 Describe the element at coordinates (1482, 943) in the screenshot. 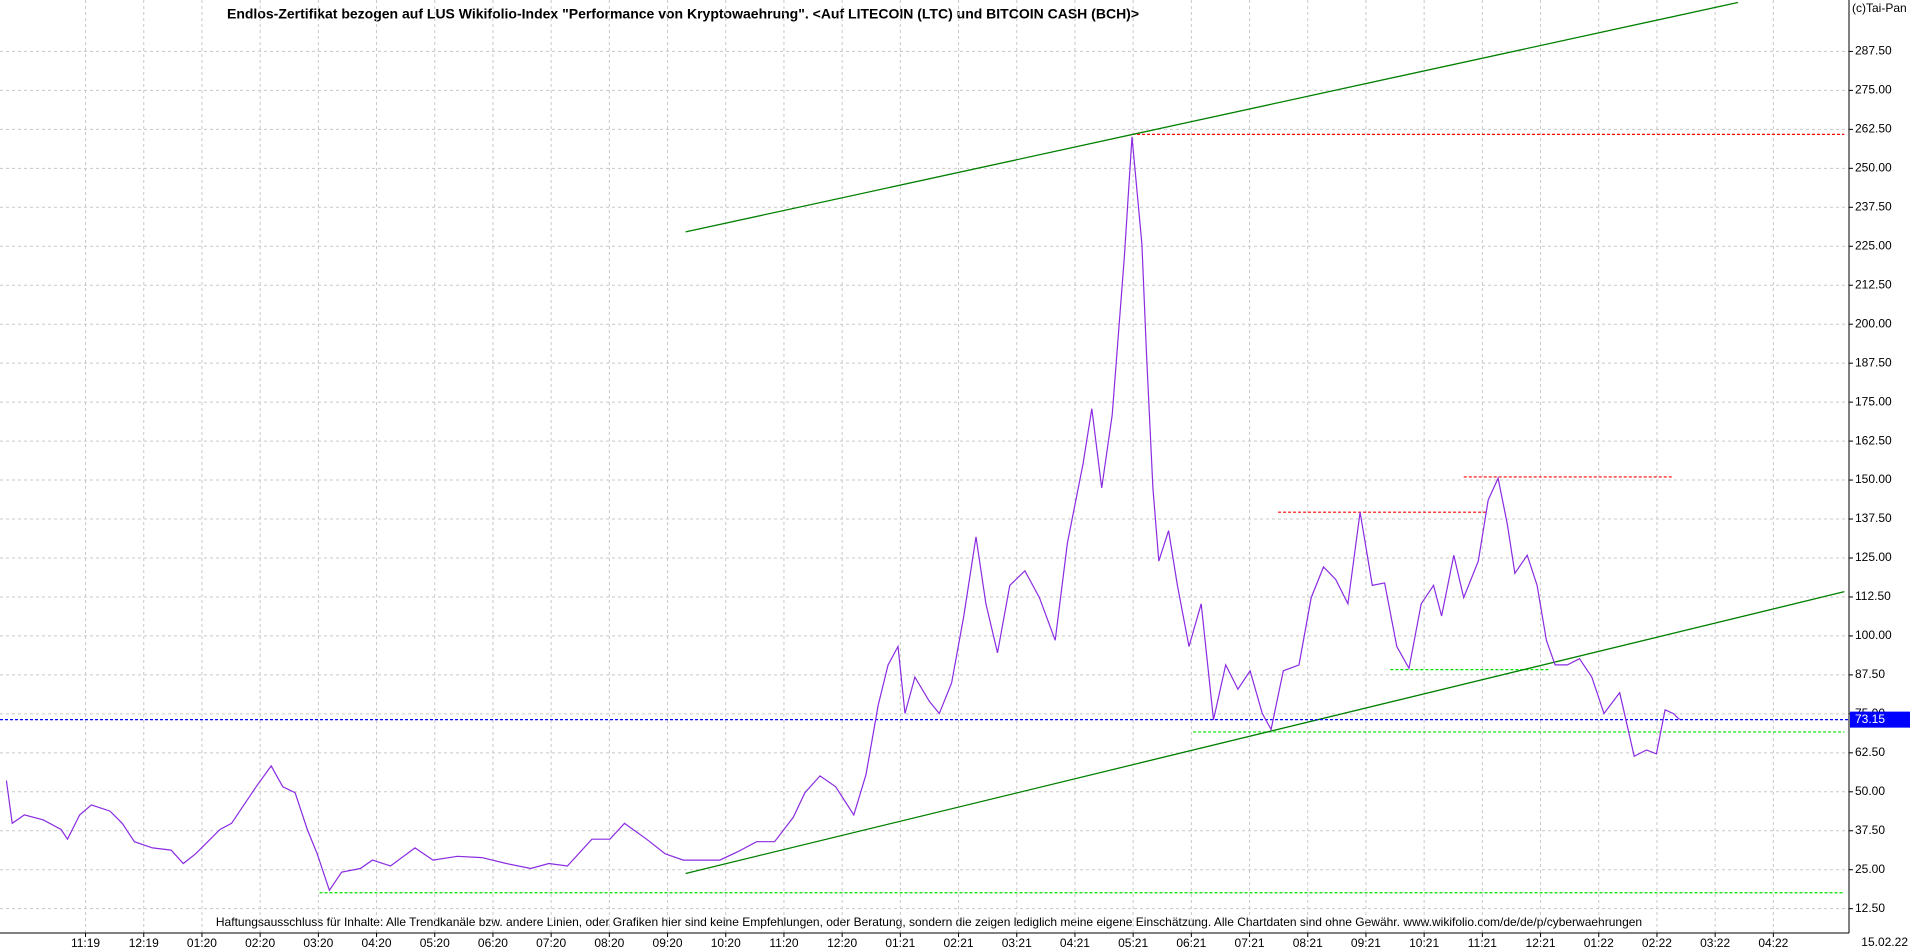

I see `x-tick-label: 11:21` at that location.